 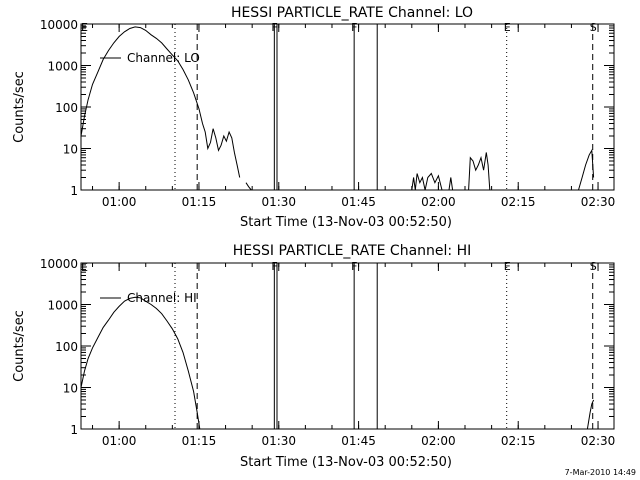 What do you see at coordinates (199, 441) in the screenshot?
I see `x-tick-label-hi: 01:15` at bounding box center [199, 441].